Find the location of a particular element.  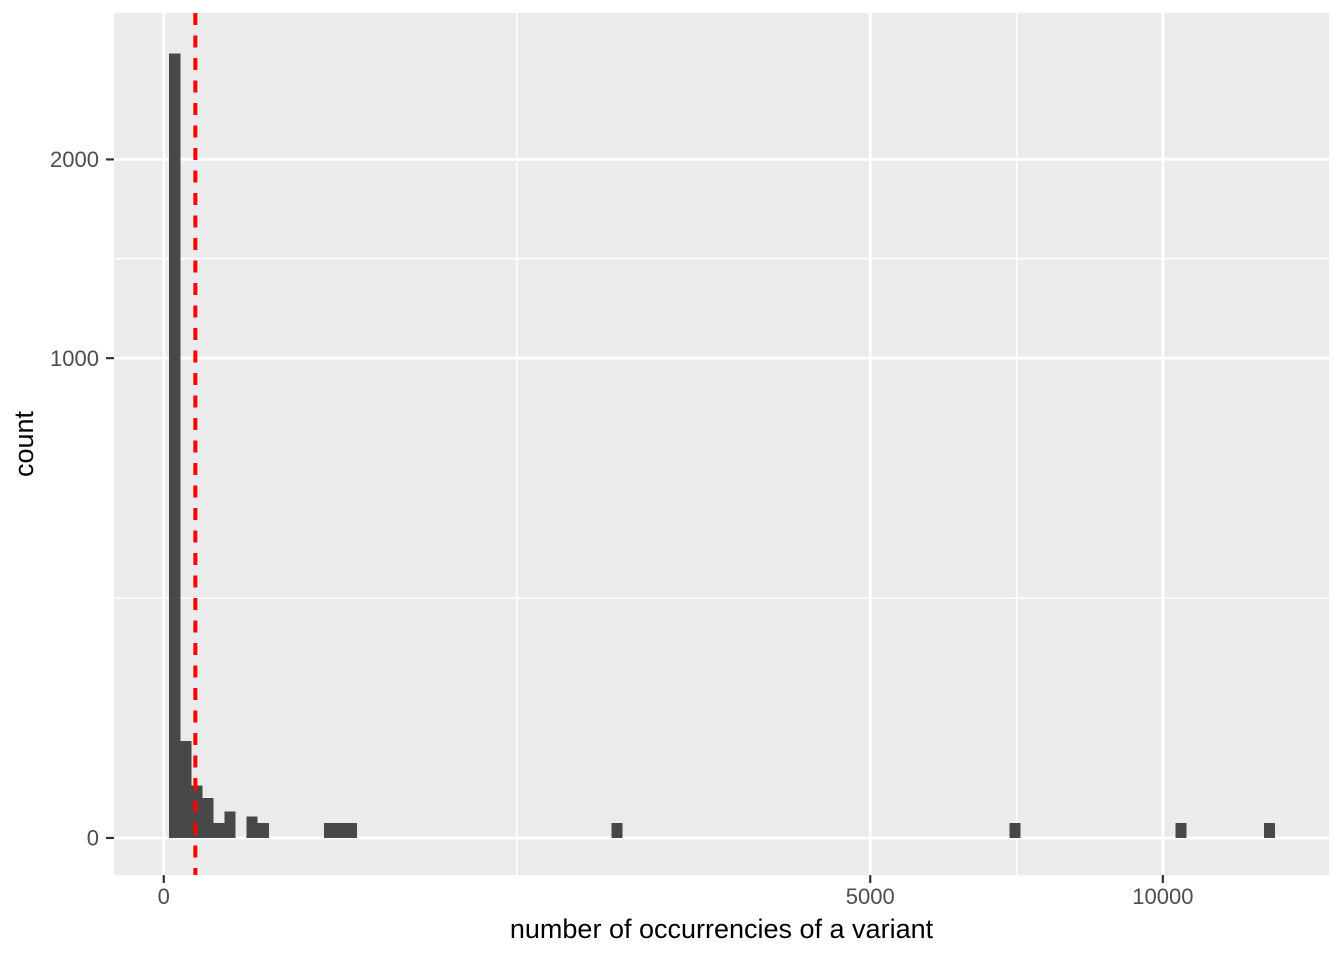

x-axis-tick-label: 0 is located at coordinates (164, 896).